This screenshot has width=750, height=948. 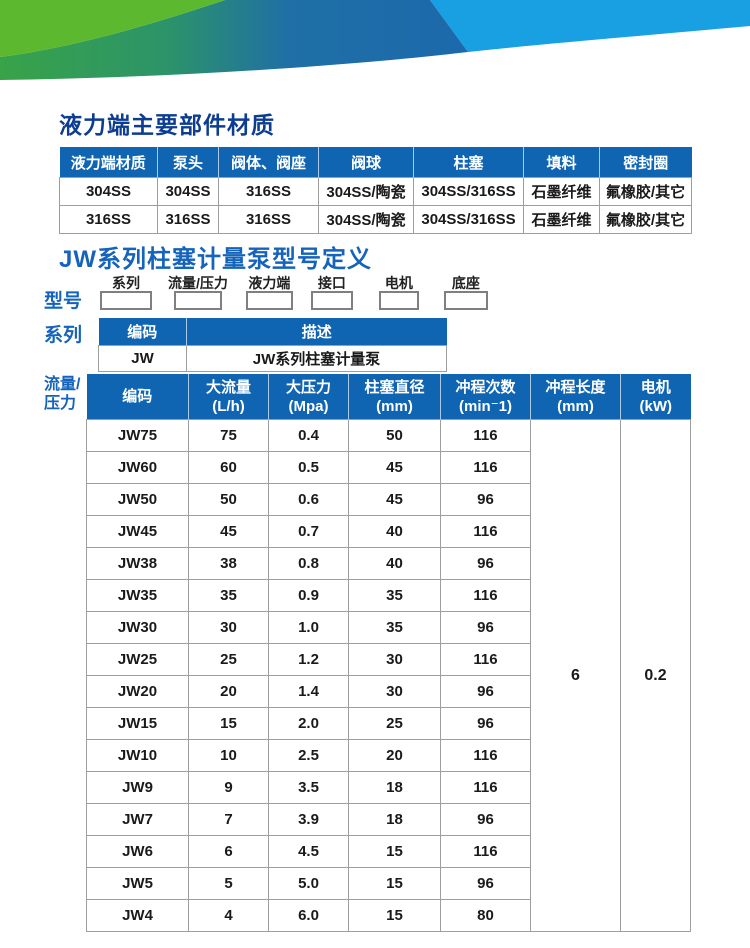 I want to click on flow-pressure-cell: JW38, so click(x=137, y=563).